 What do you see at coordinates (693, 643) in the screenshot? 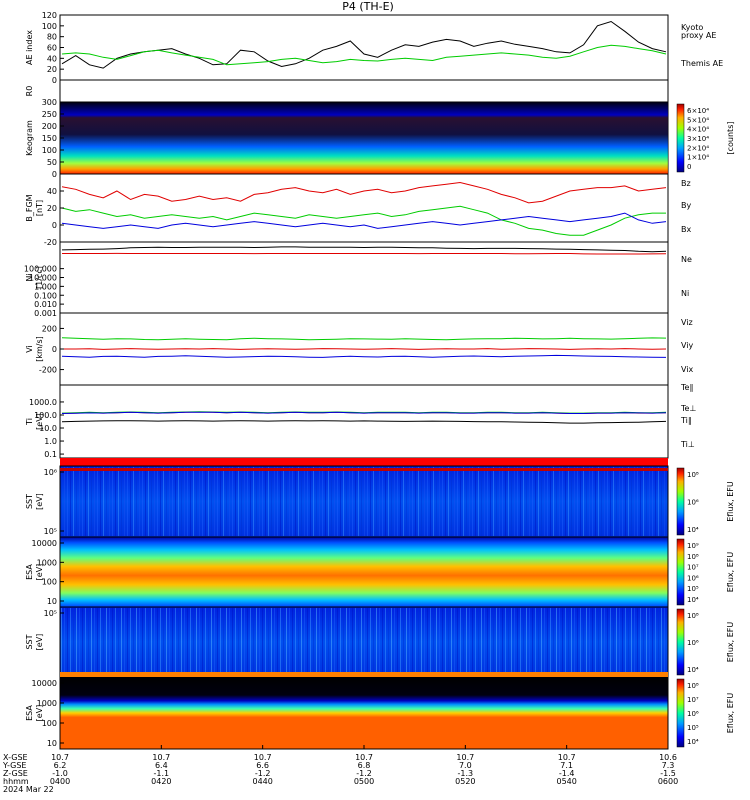
I see `colorbar-tick-label: 10⁶` at bounding box center [693, 643].